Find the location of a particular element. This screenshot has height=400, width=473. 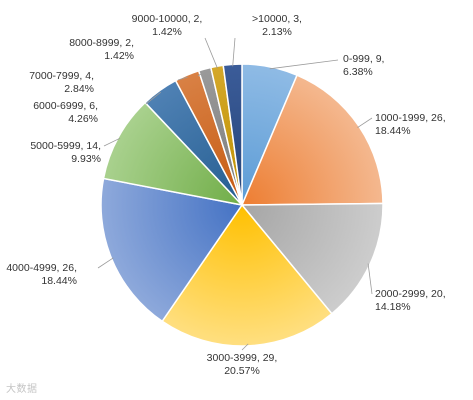

data-label: 0-999, 9, 6.38% is located at coordinates (363, 65).